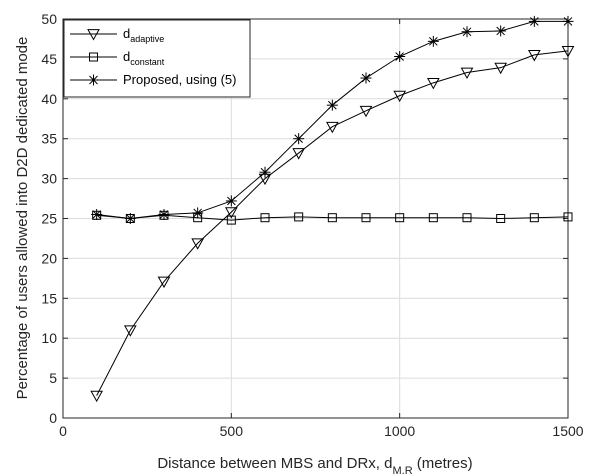 The image size is (608, 474). What do you see at coordinates (144, 58) in the screenshot?
I see `legend-label: dconstant` at bounding box center [144, 58].